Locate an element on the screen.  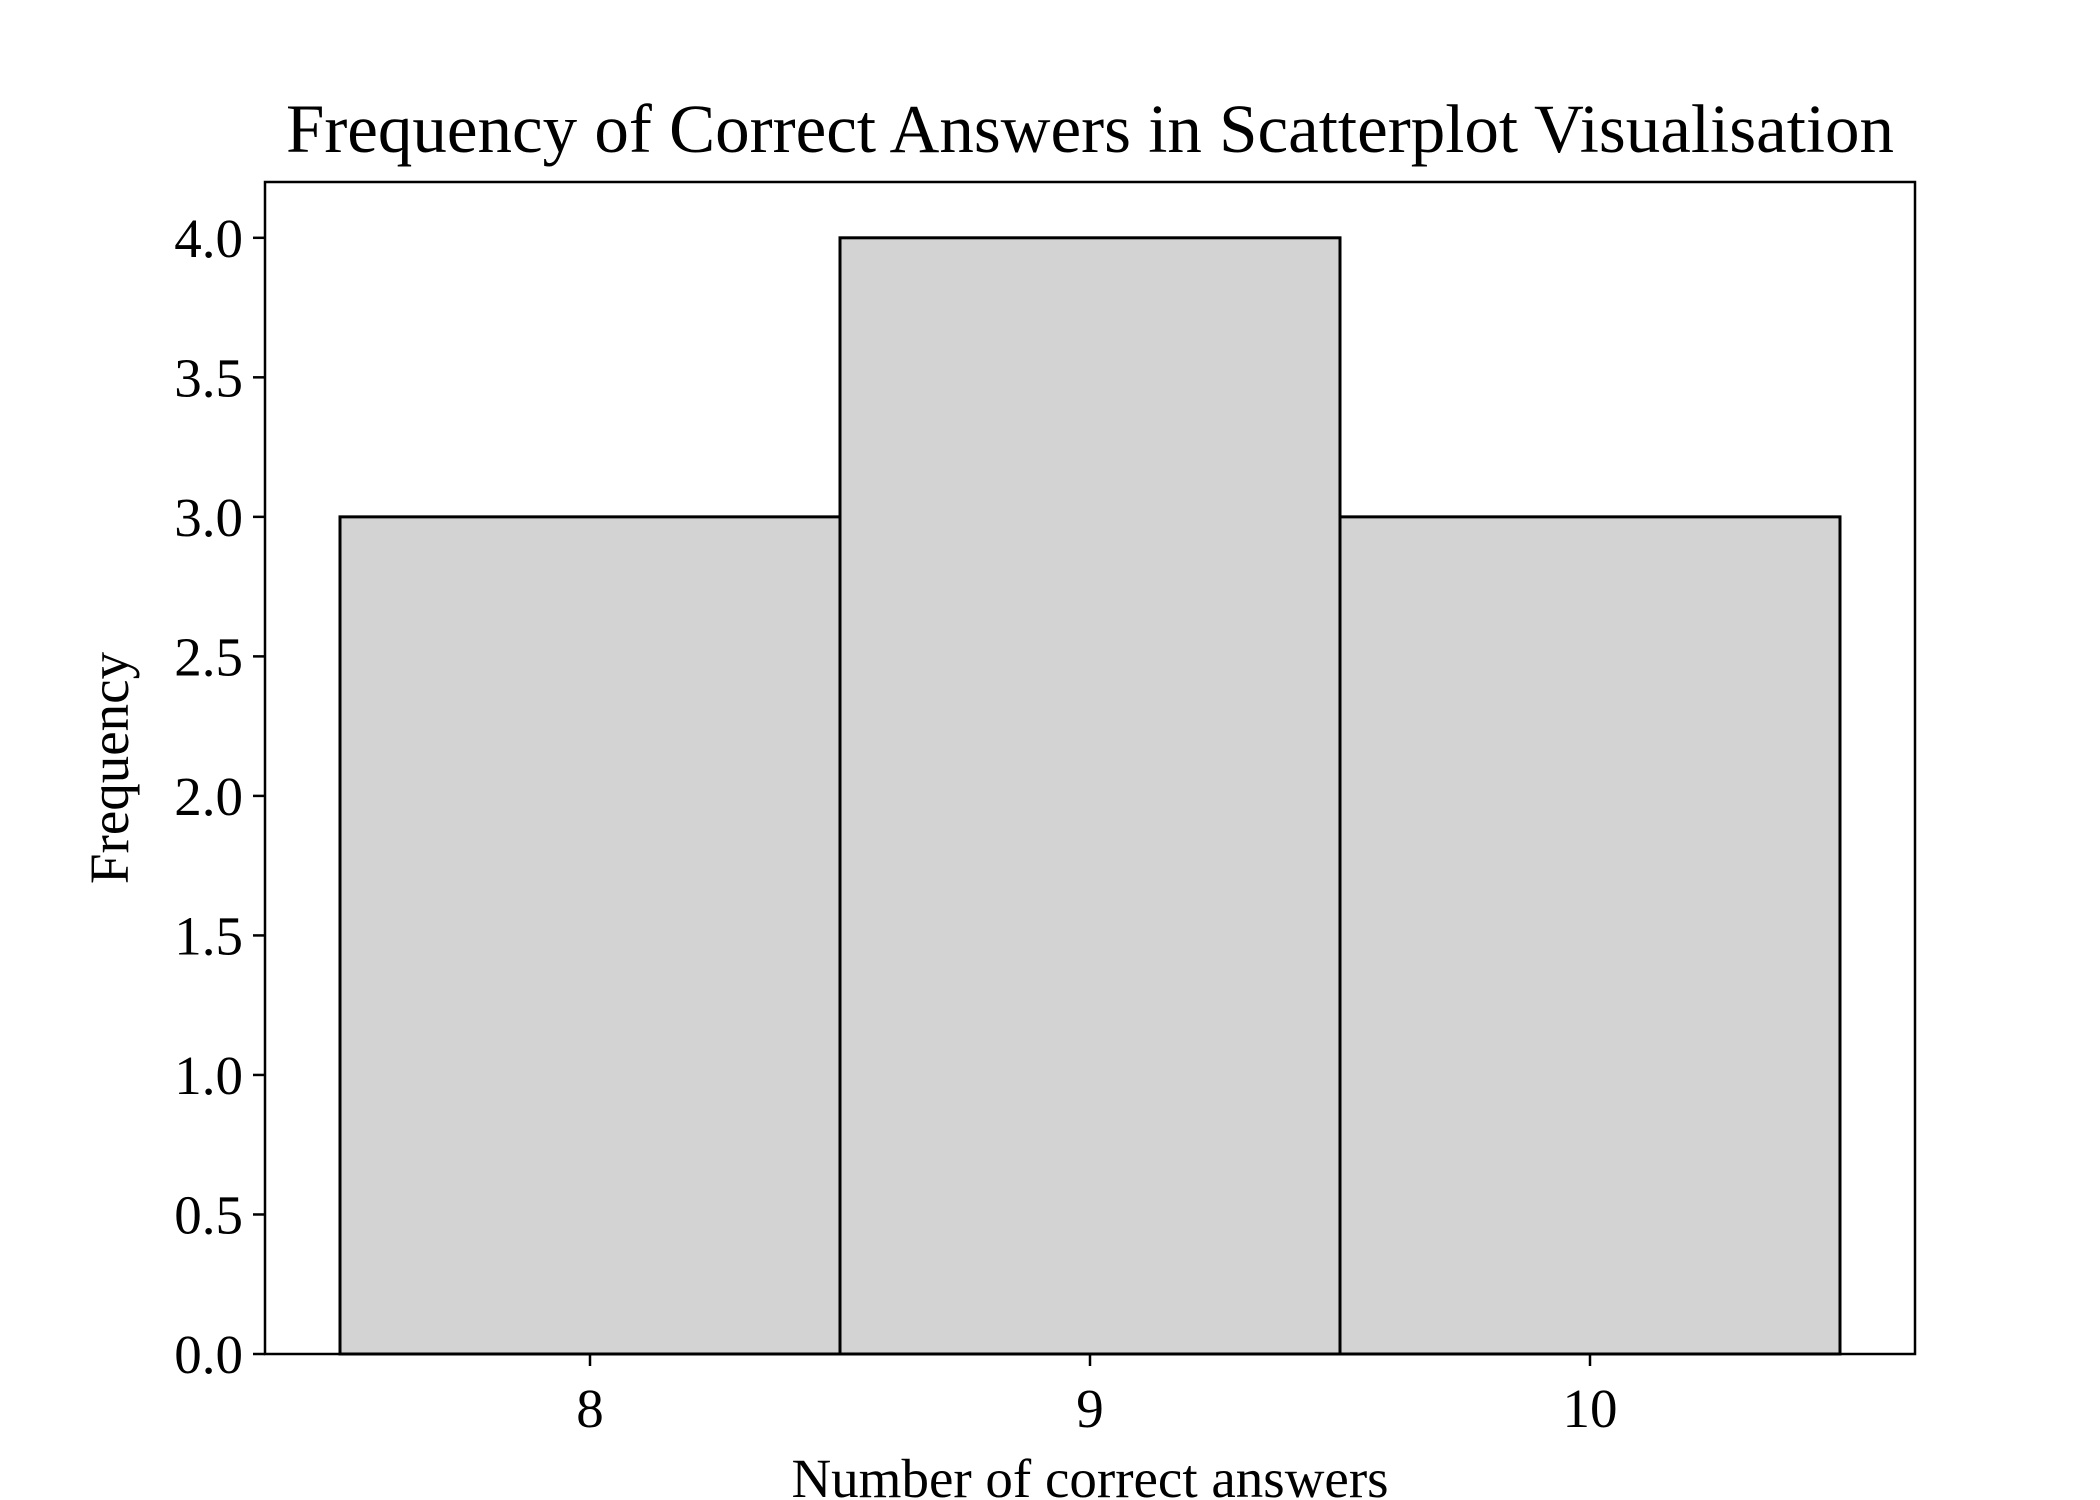
x-tick-label: 10 is located at coordinates (1590, 1408).